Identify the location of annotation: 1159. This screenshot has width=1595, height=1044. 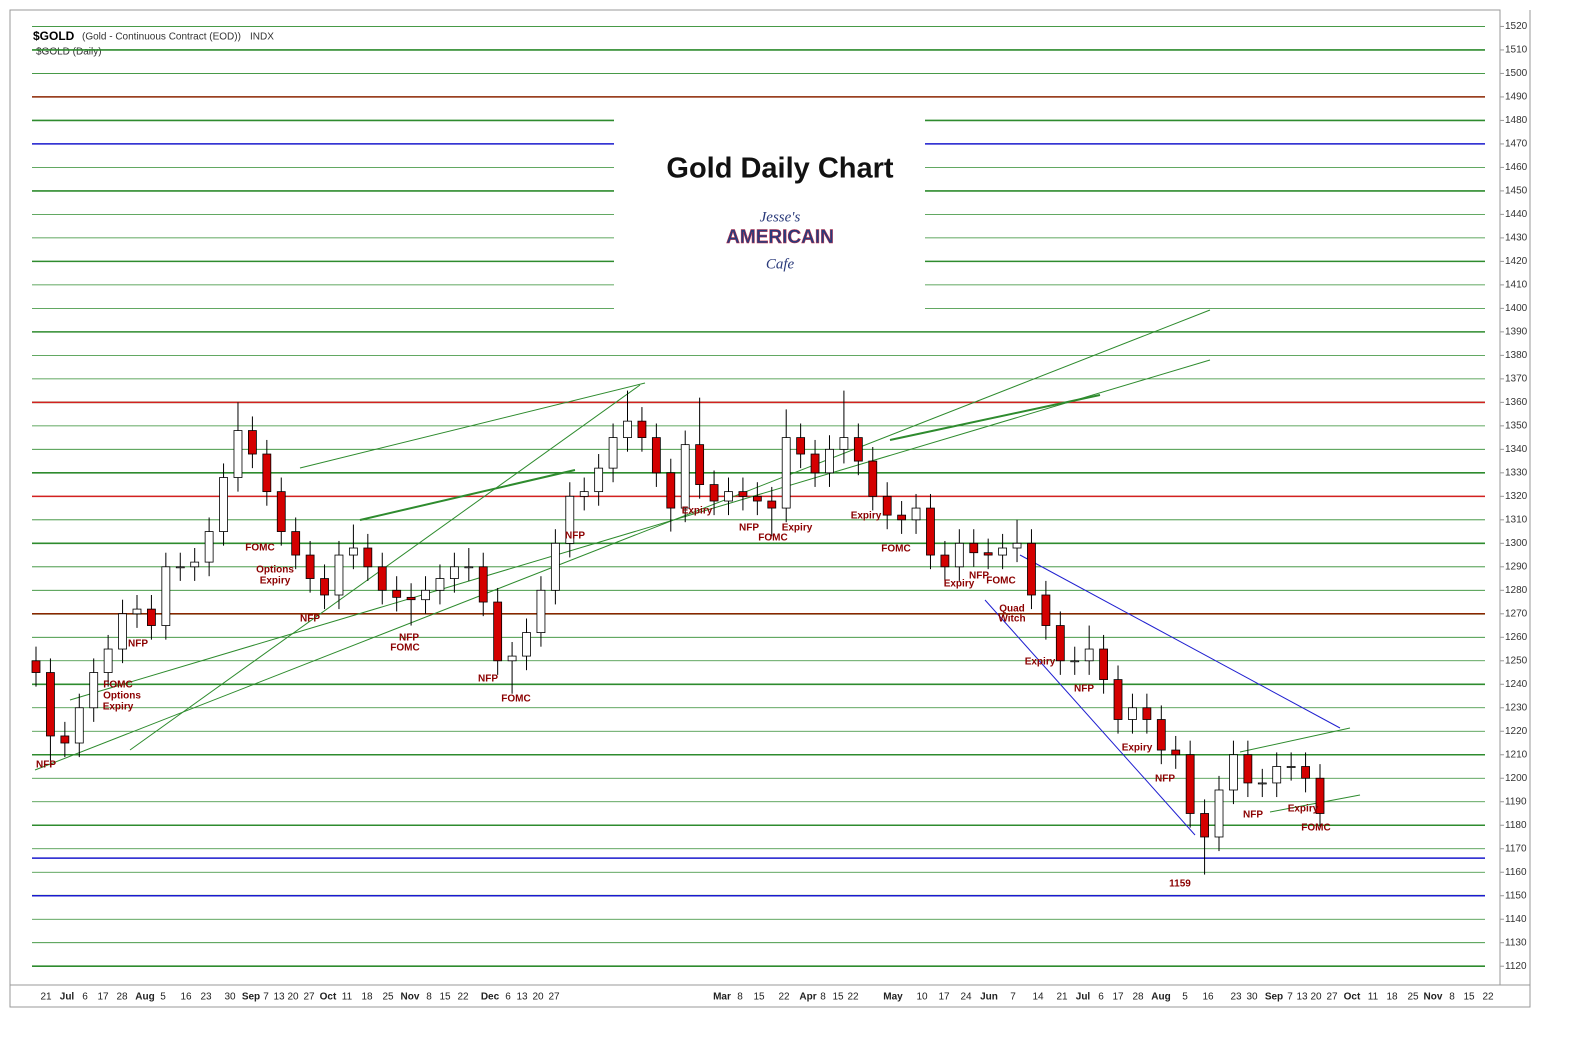
(1180, 884).